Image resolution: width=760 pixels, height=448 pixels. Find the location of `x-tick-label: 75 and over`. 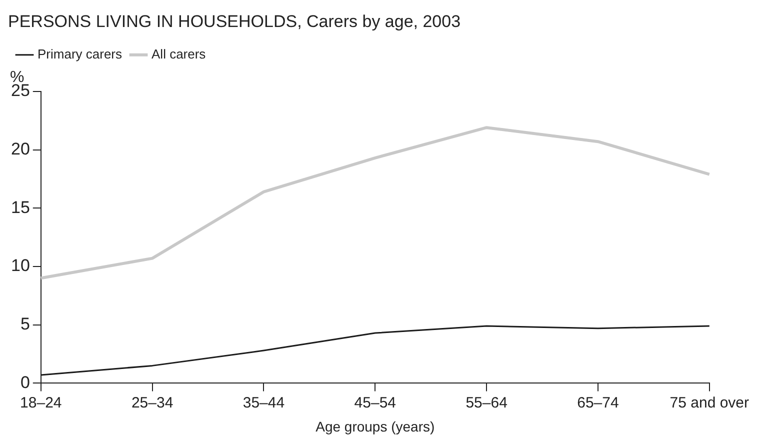

x-tick-label: 75 and over is located at coordinates (710, 403).